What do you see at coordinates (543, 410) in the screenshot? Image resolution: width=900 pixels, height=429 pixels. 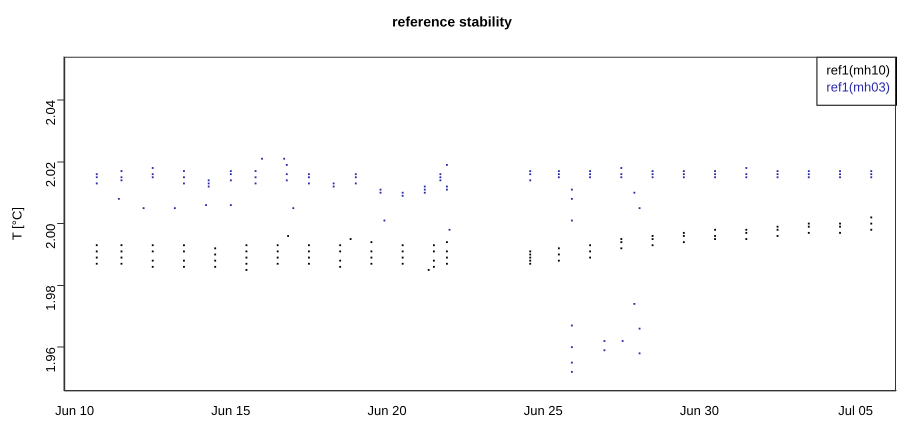 I see `x-tick-label: Jun 25` at bounding box center [543, 410].